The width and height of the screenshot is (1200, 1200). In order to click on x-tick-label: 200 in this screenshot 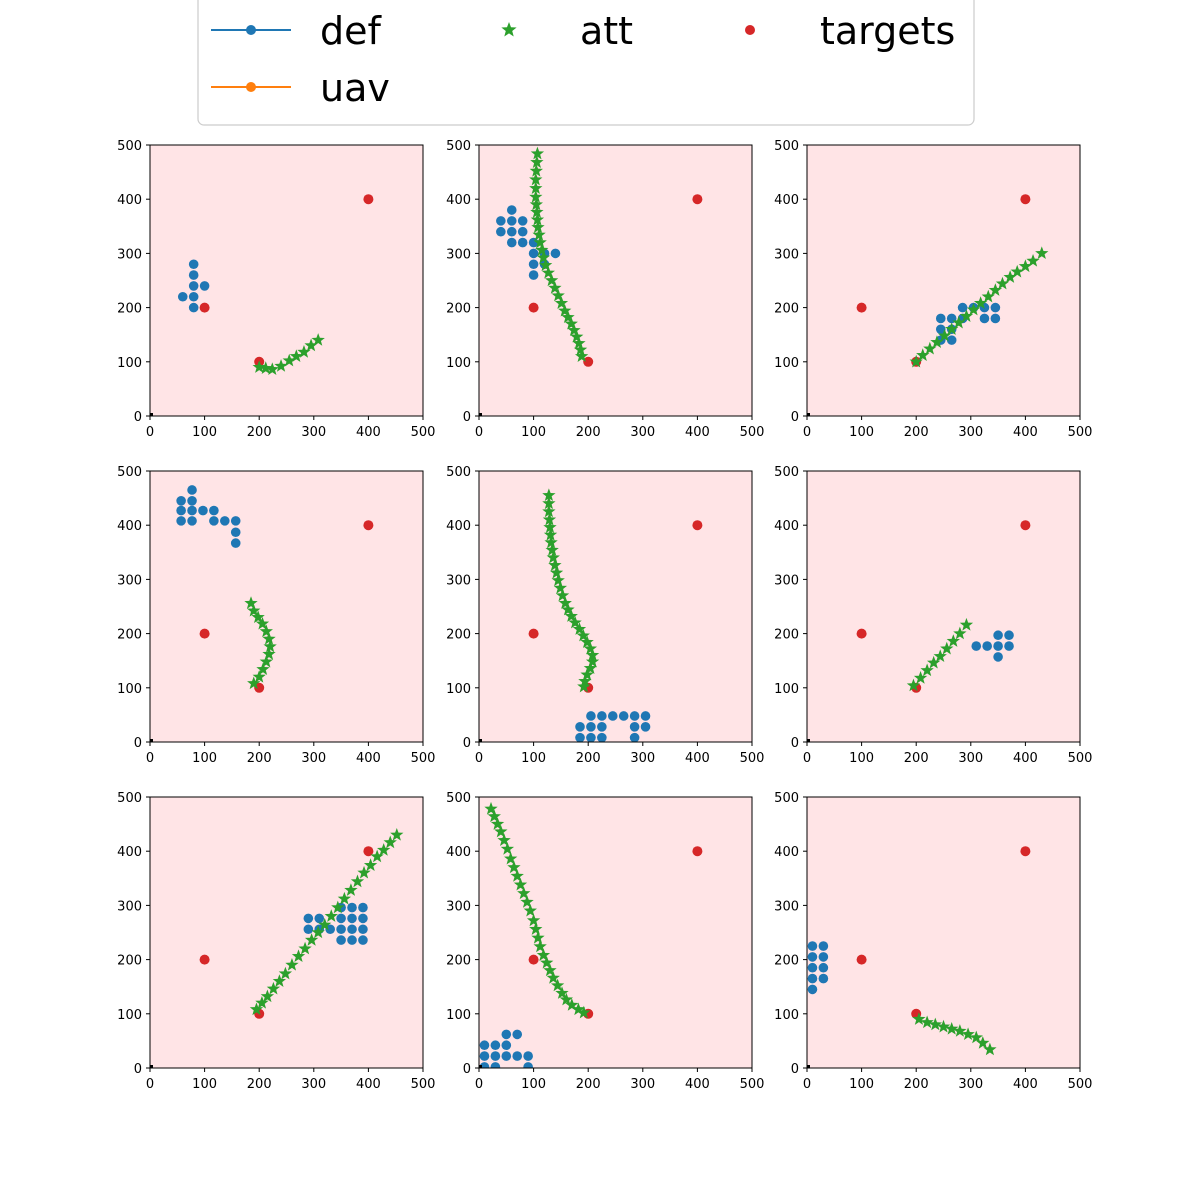, I will do `click(916, 1084)`.